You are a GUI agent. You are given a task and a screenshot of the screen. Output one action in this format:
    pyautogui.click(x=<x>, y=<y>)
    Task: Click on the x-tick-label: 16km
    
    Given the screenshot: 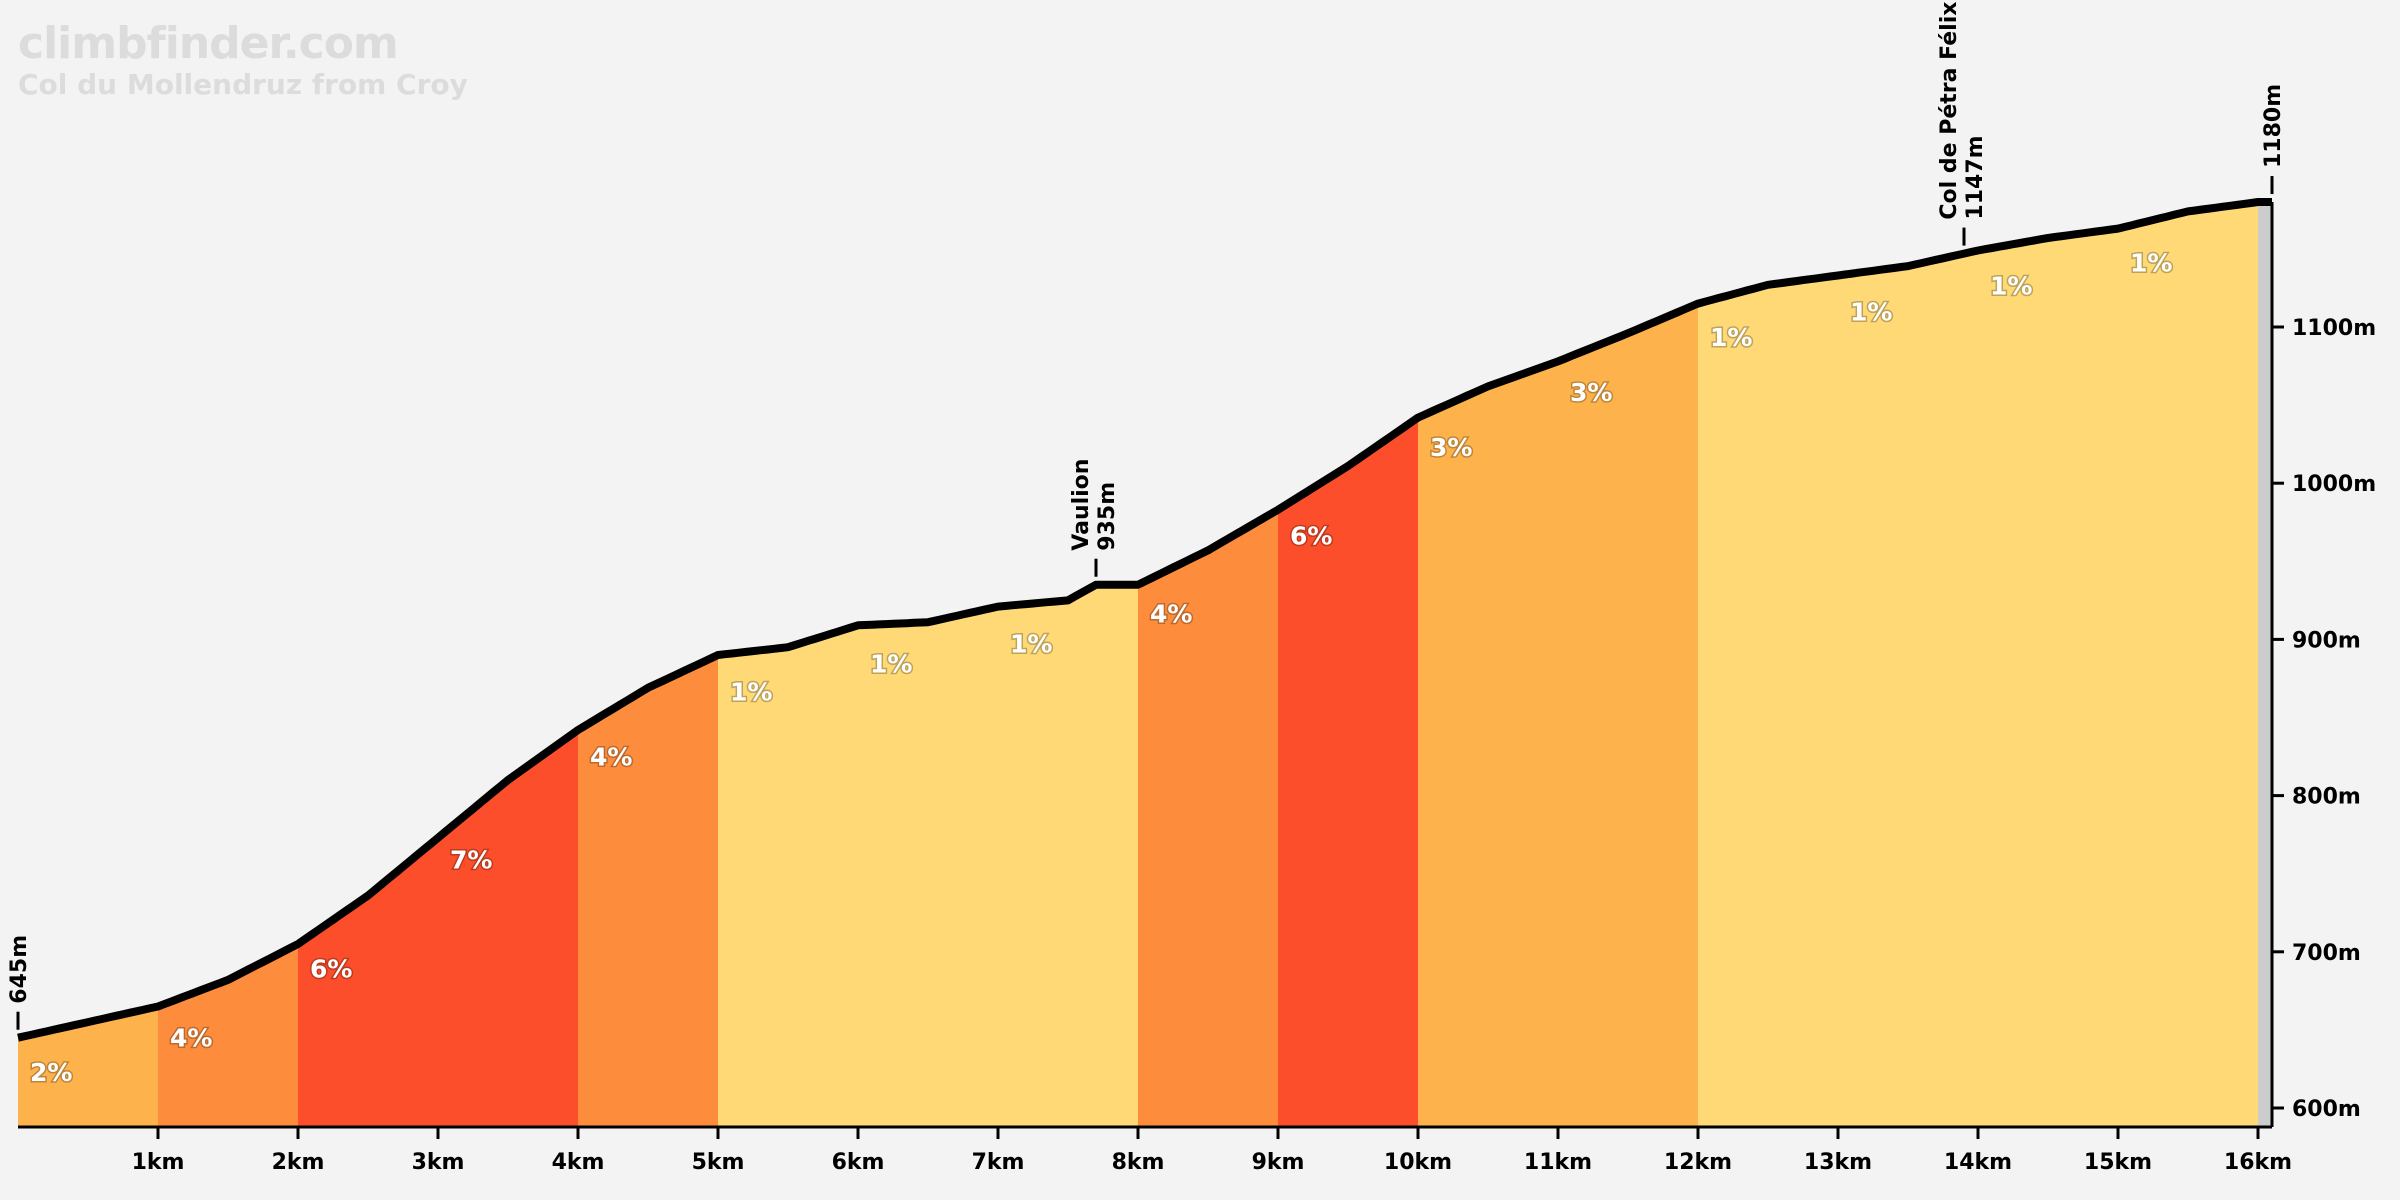 What is the action you would take?
    pyautogui.click(x=2258, y=1162)
    